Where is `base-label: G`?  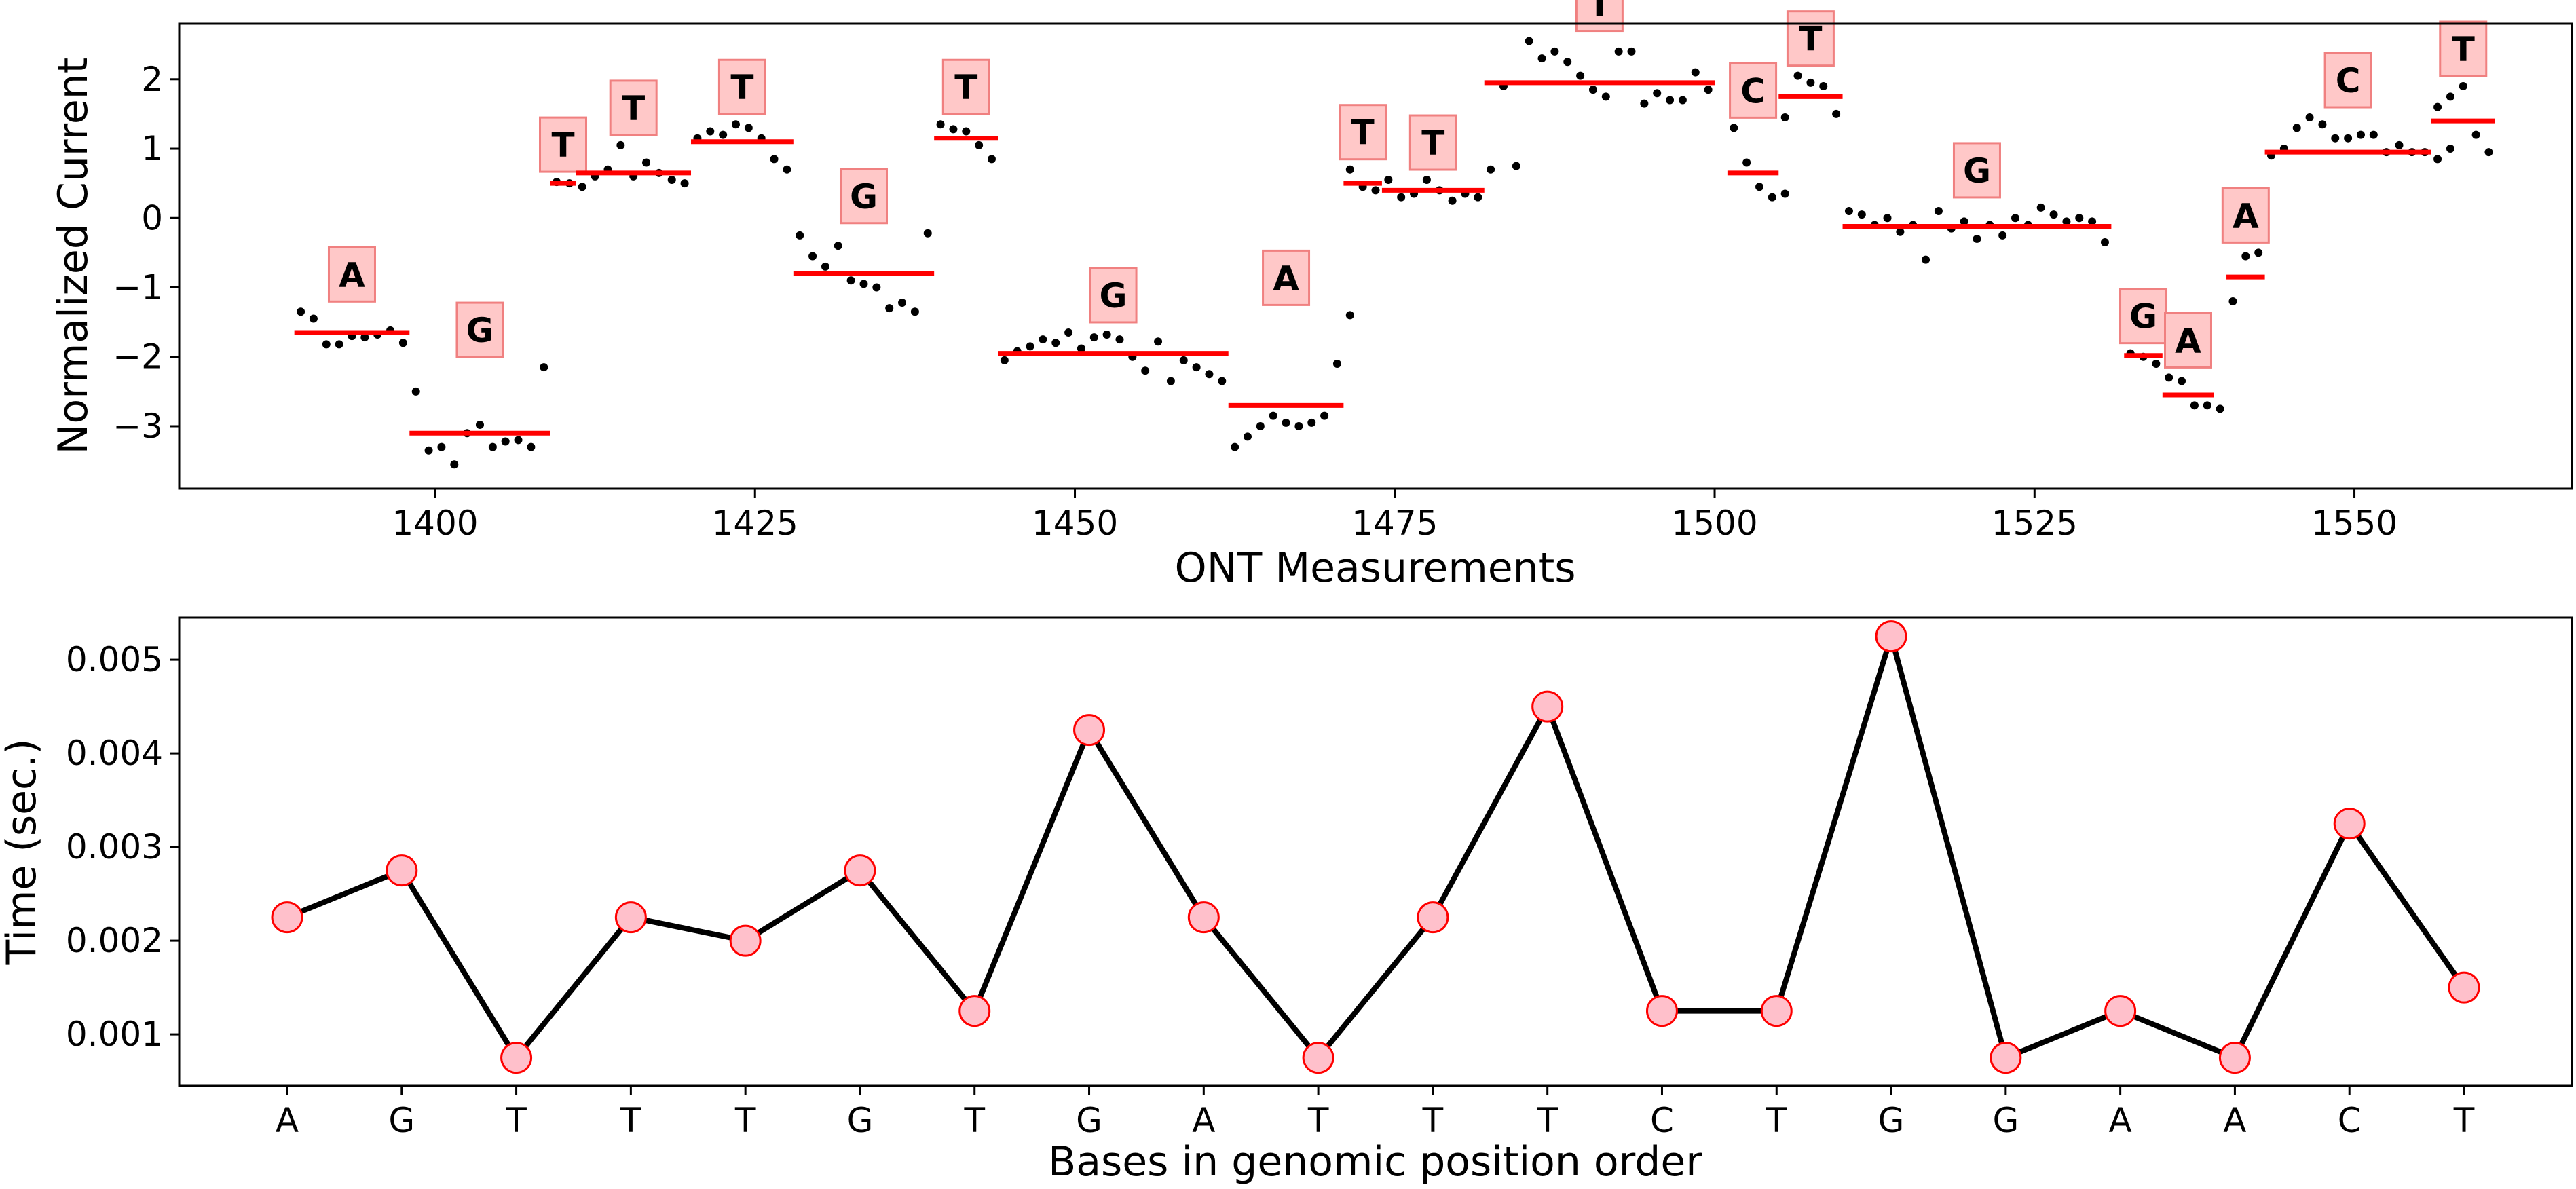
base-label: G is located at coordinates (480, 330).